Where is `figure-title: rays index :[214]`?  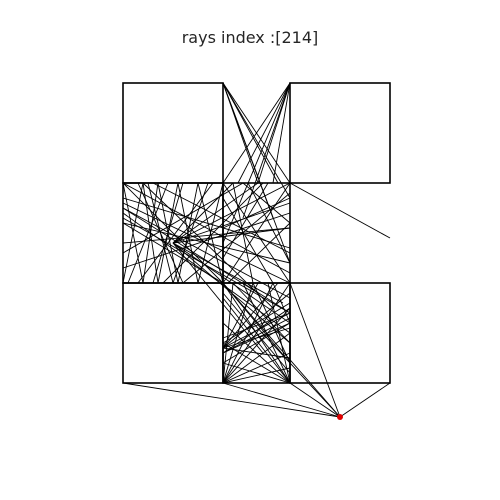
figure-title: rays index :[214] is located at coordinates (250, 37).